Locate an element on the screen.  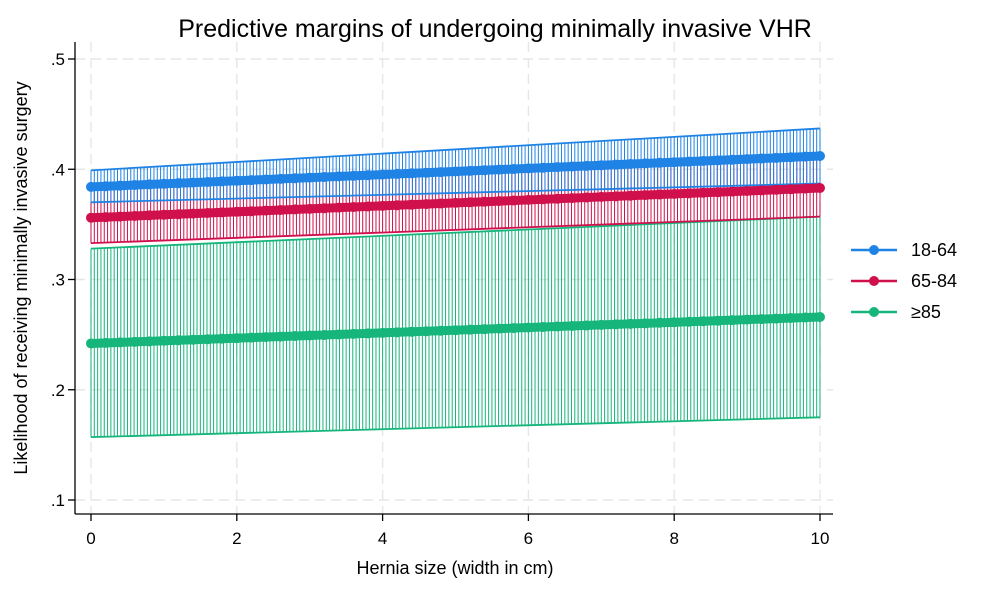
x-tick-label: 6 is located at coordinates (528, 538).